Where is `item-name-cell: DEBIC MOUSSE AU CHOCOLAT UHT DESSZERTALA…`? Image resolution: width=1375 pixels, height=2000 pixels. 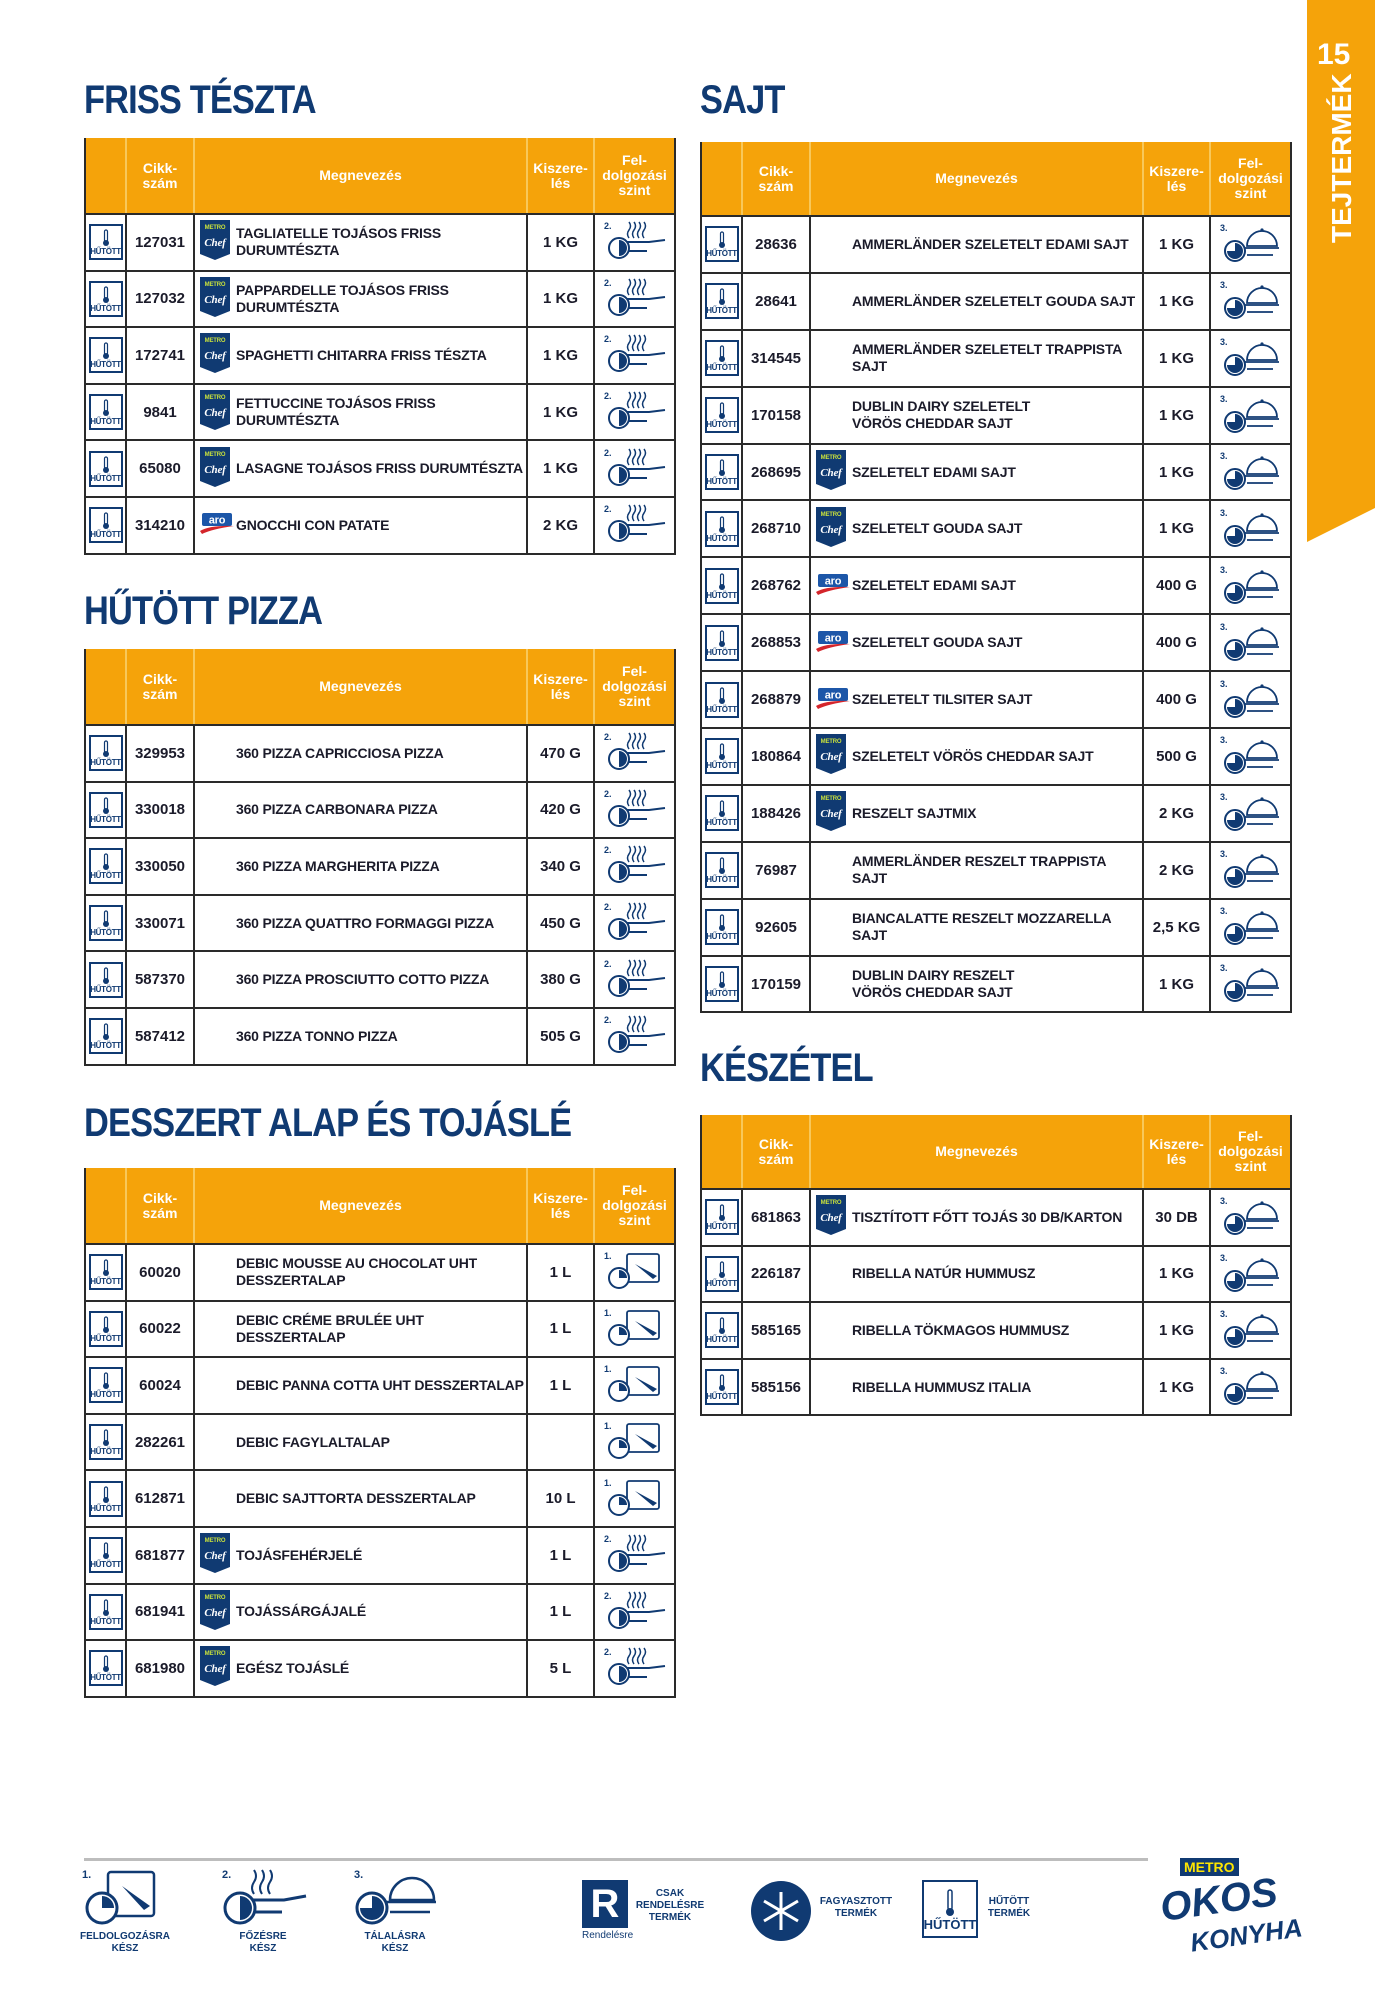 item-name-cell: DEBIC MOUSSE AU CHOCOLAT UHT DESSZERTALA… is located at coordinates (361, 1272).